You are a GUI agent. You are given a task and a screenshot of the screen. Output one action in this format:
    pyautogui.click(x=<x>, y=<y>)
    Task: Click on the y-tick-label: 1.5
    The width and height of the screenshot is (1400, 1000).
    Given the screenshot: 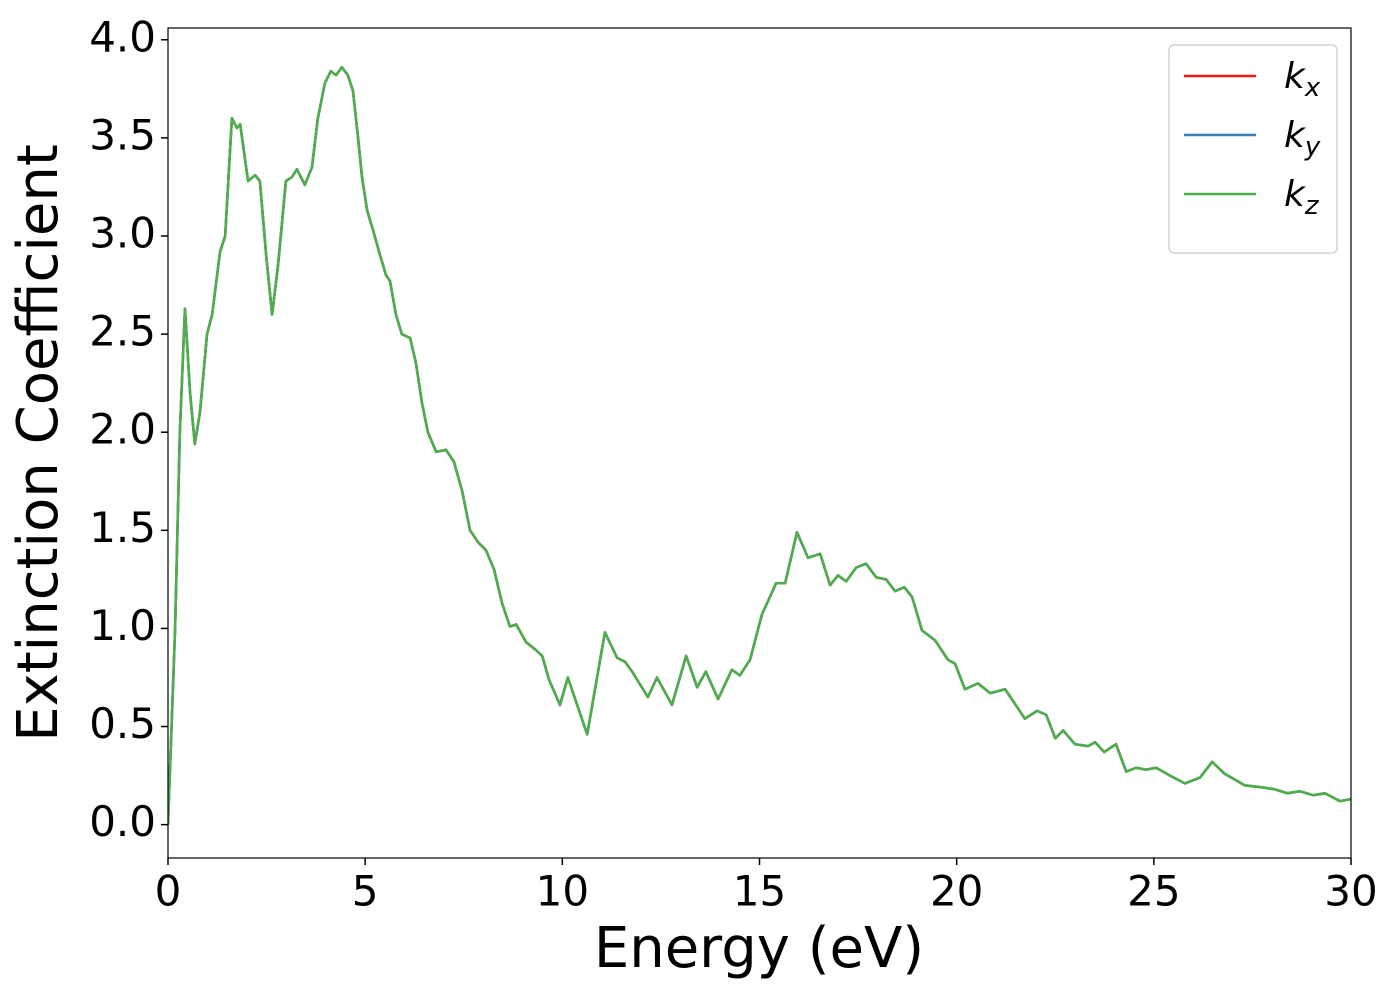 What is the action you would take?
    pyautogui.click(x=122, y=527)
    